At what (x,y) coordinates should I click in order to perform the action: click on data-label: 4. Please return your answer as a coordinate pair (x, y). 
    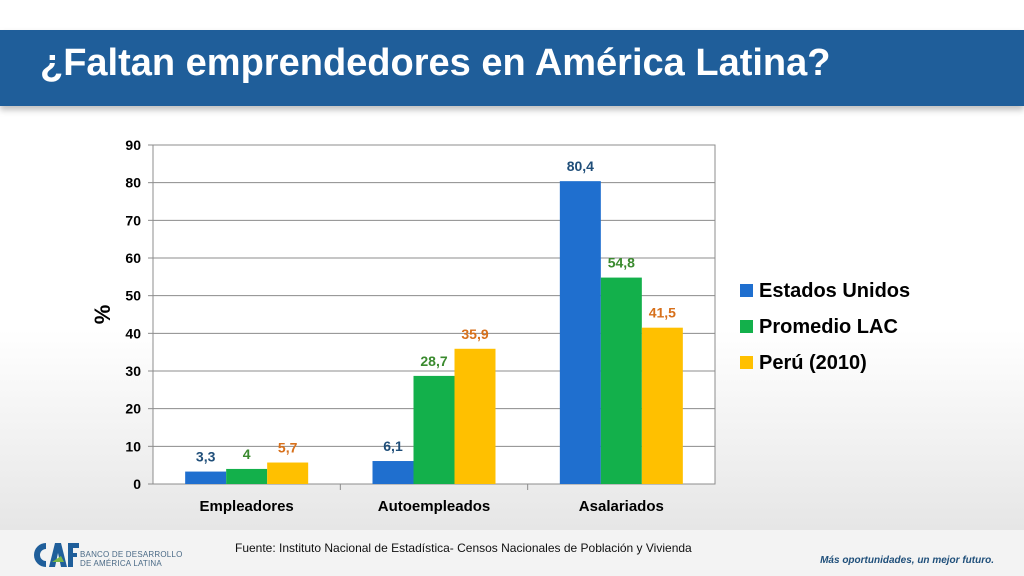
    Looking at the image, I should click on (247, 454).